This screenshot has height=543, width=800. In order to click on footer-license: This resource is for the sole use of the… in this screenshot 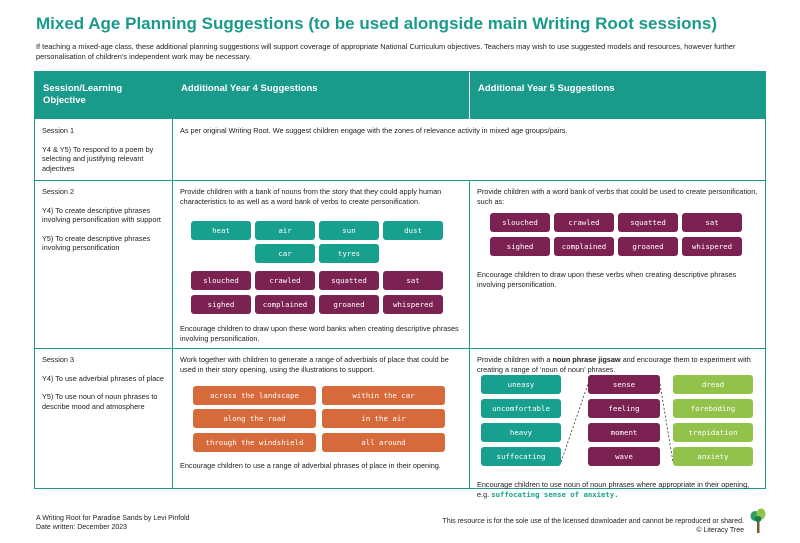, I will do `click(593, 526)`.